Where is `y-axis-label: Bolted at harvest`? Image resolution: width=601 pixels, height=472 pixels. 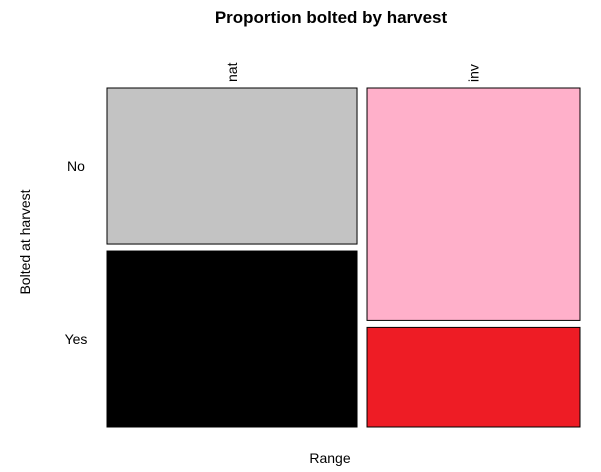
y-axis-label: Bolted at harvest is located at coordinates (25, 241).